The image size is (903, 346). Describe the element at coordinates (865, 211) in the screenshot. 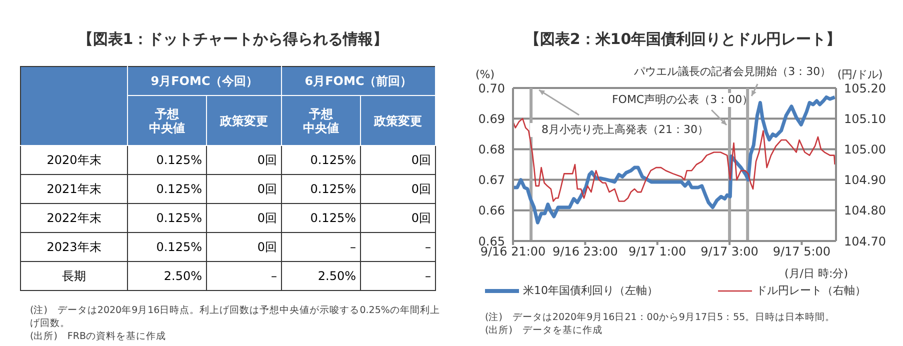

I see `y2-tick-label: 104.80` at that location.